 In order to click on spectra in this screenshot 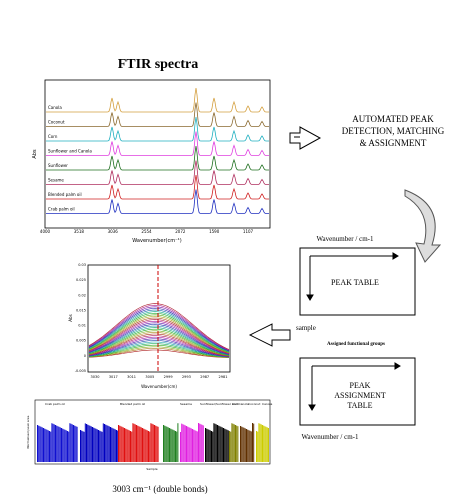, I will do `click(157, 150)`.